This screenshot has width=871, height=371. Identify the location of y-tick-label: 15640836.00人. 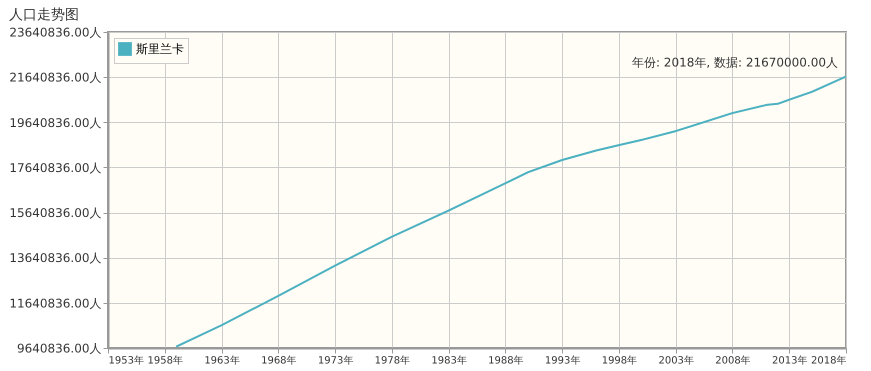
(55, 213).